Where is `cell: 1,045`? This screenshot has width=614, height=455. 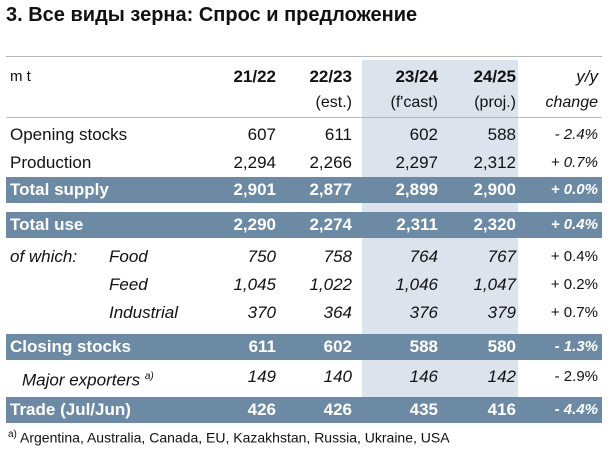 cell: 1,045 is located at coordinates (254, 284).